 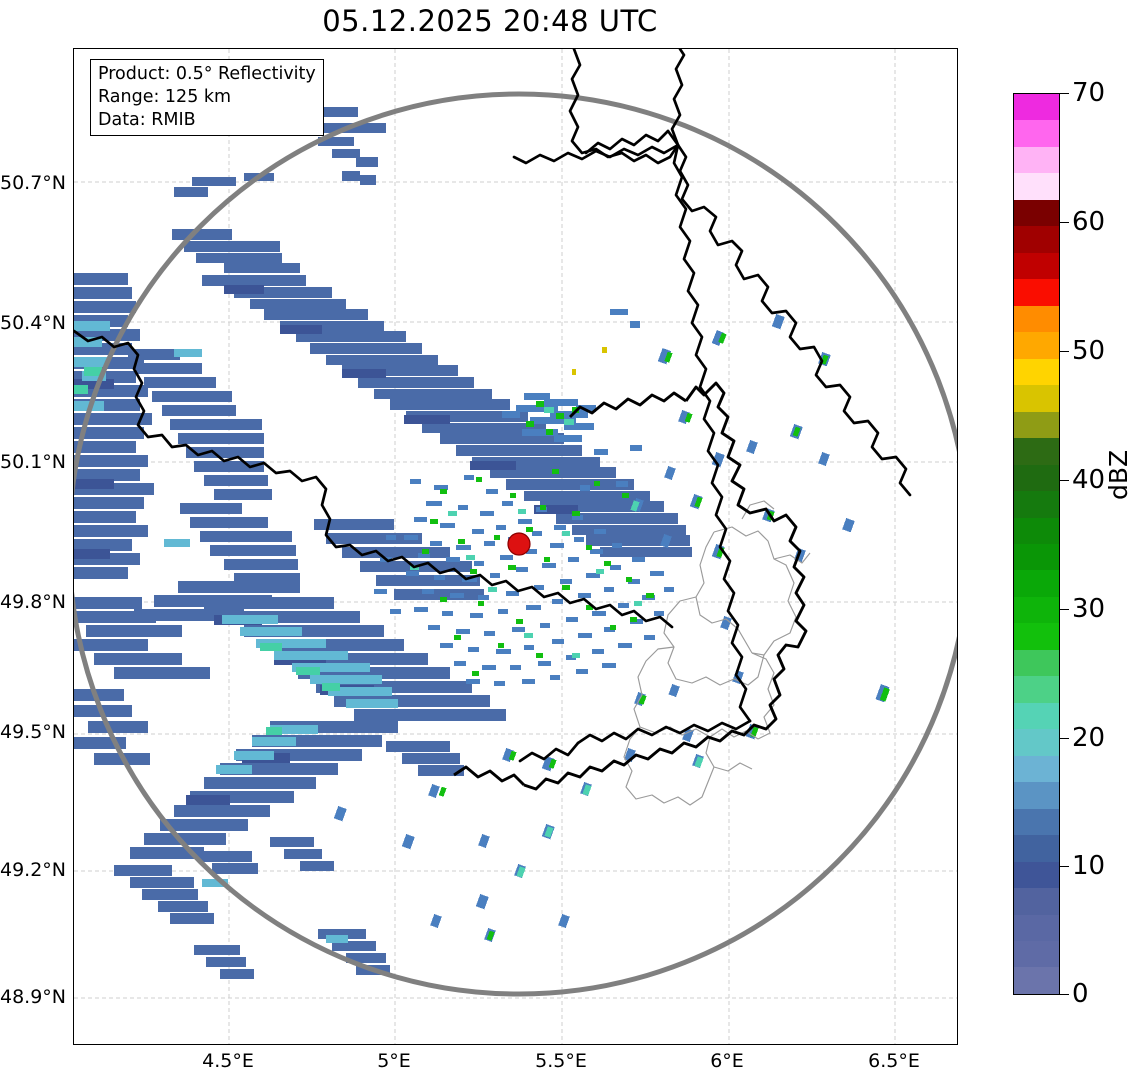 What do you see at coordinates (1089, 480) in the screenshot?
I see `colorbar-label-40: 40` at bounding box center [1089, 480].